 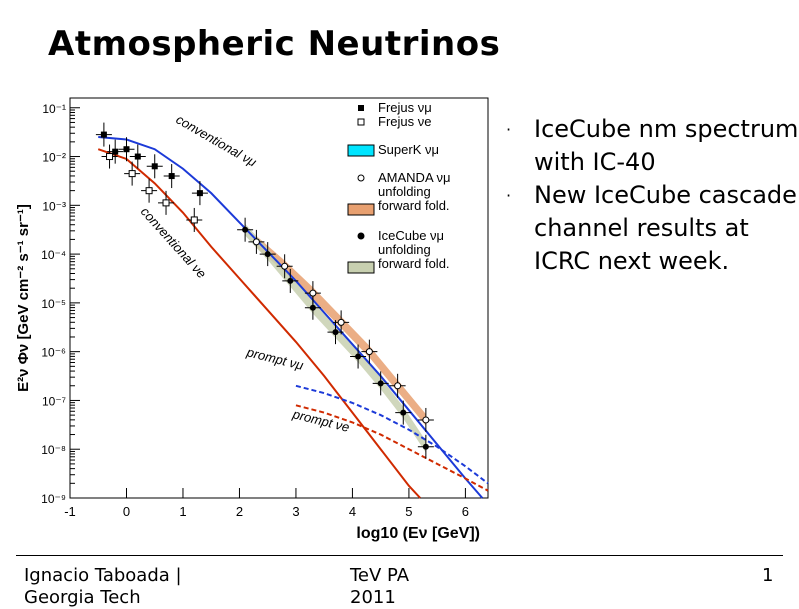 I want to click on footer-page-number: 1, so click(x=768, y=575).